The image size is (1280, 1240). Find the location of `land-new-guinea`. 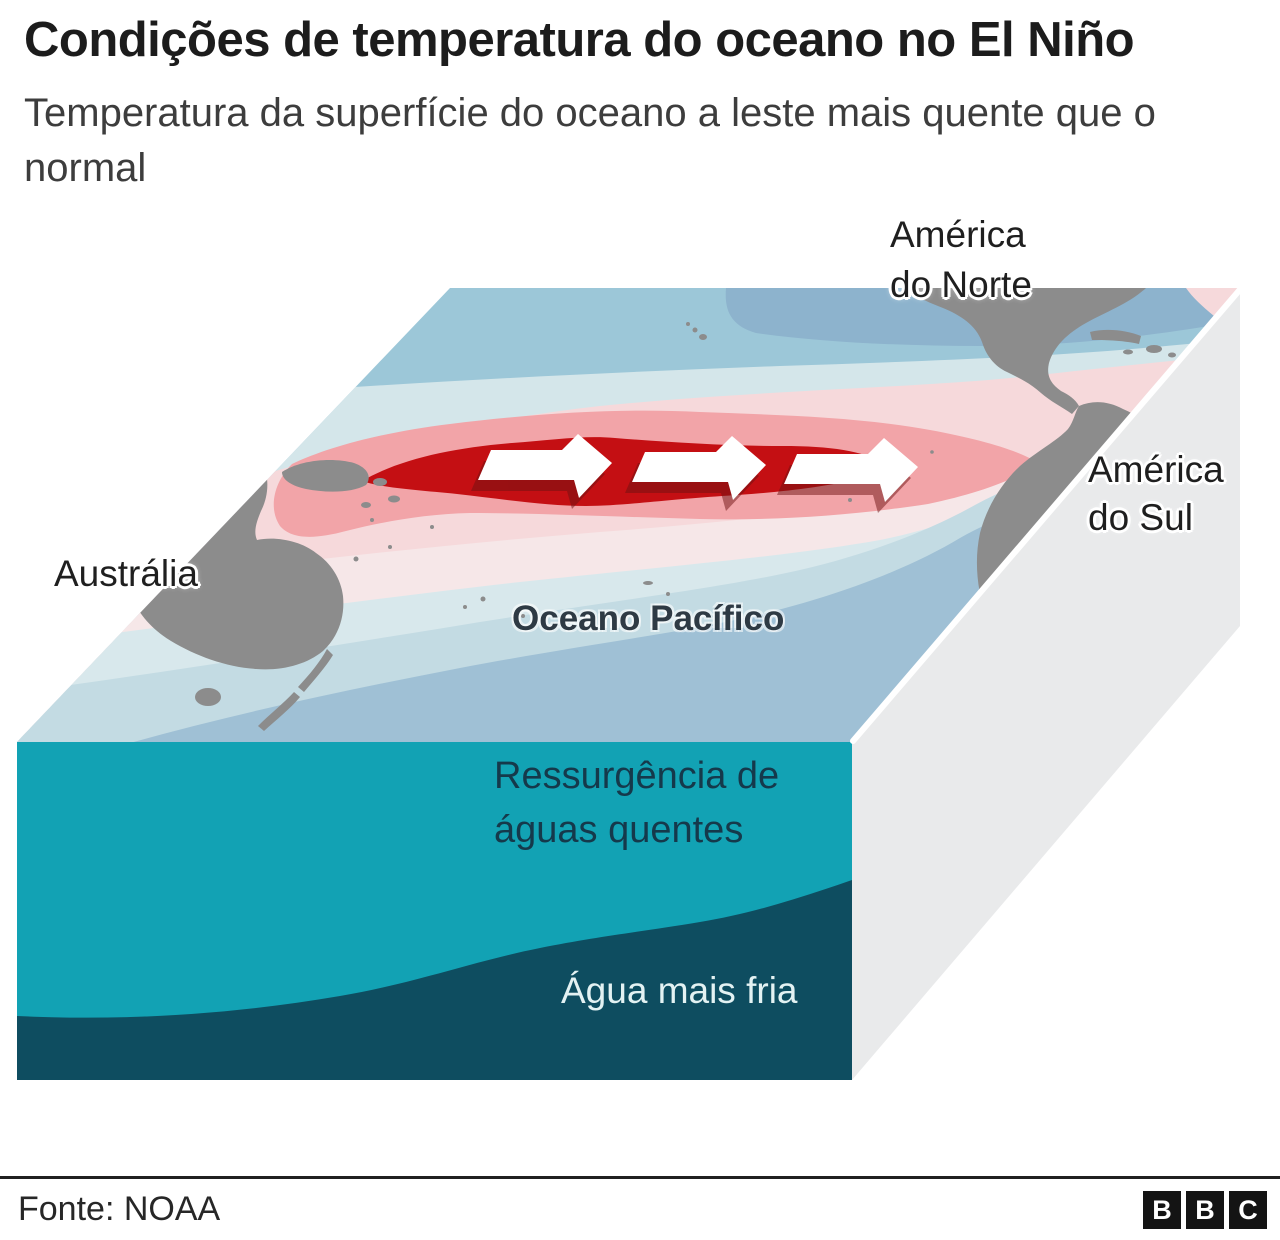

land-new-guinea is located at coordinates (325, 476).